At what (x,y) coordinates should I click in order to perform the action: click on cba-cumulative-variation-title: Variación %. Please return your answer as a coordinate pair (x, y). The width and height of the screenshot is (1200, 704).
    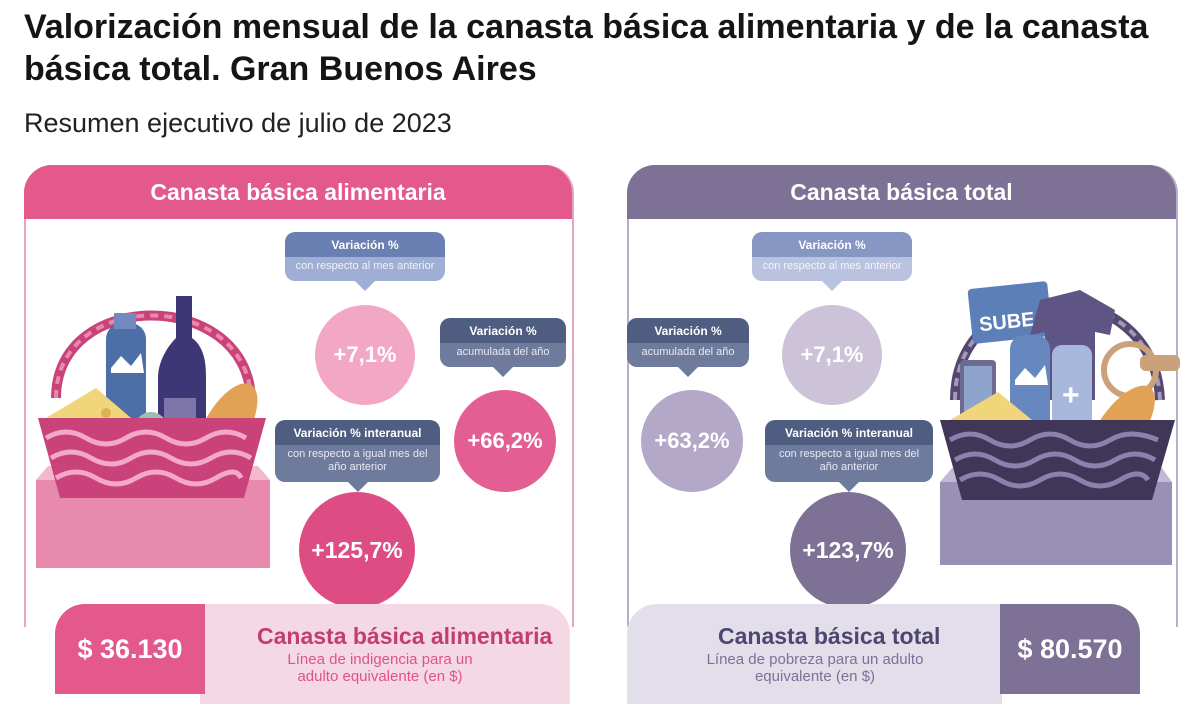
    Looking at the image, I should click on (503, 330).